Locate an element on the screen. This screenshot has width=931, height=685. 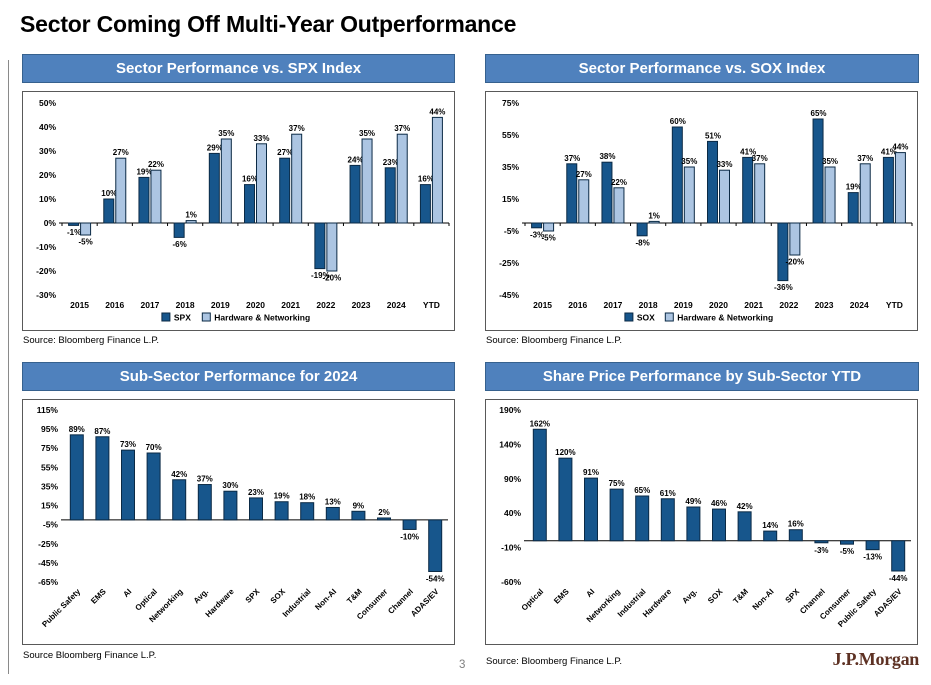
y-tick-label: 30% is located at coordinates (47, 151).